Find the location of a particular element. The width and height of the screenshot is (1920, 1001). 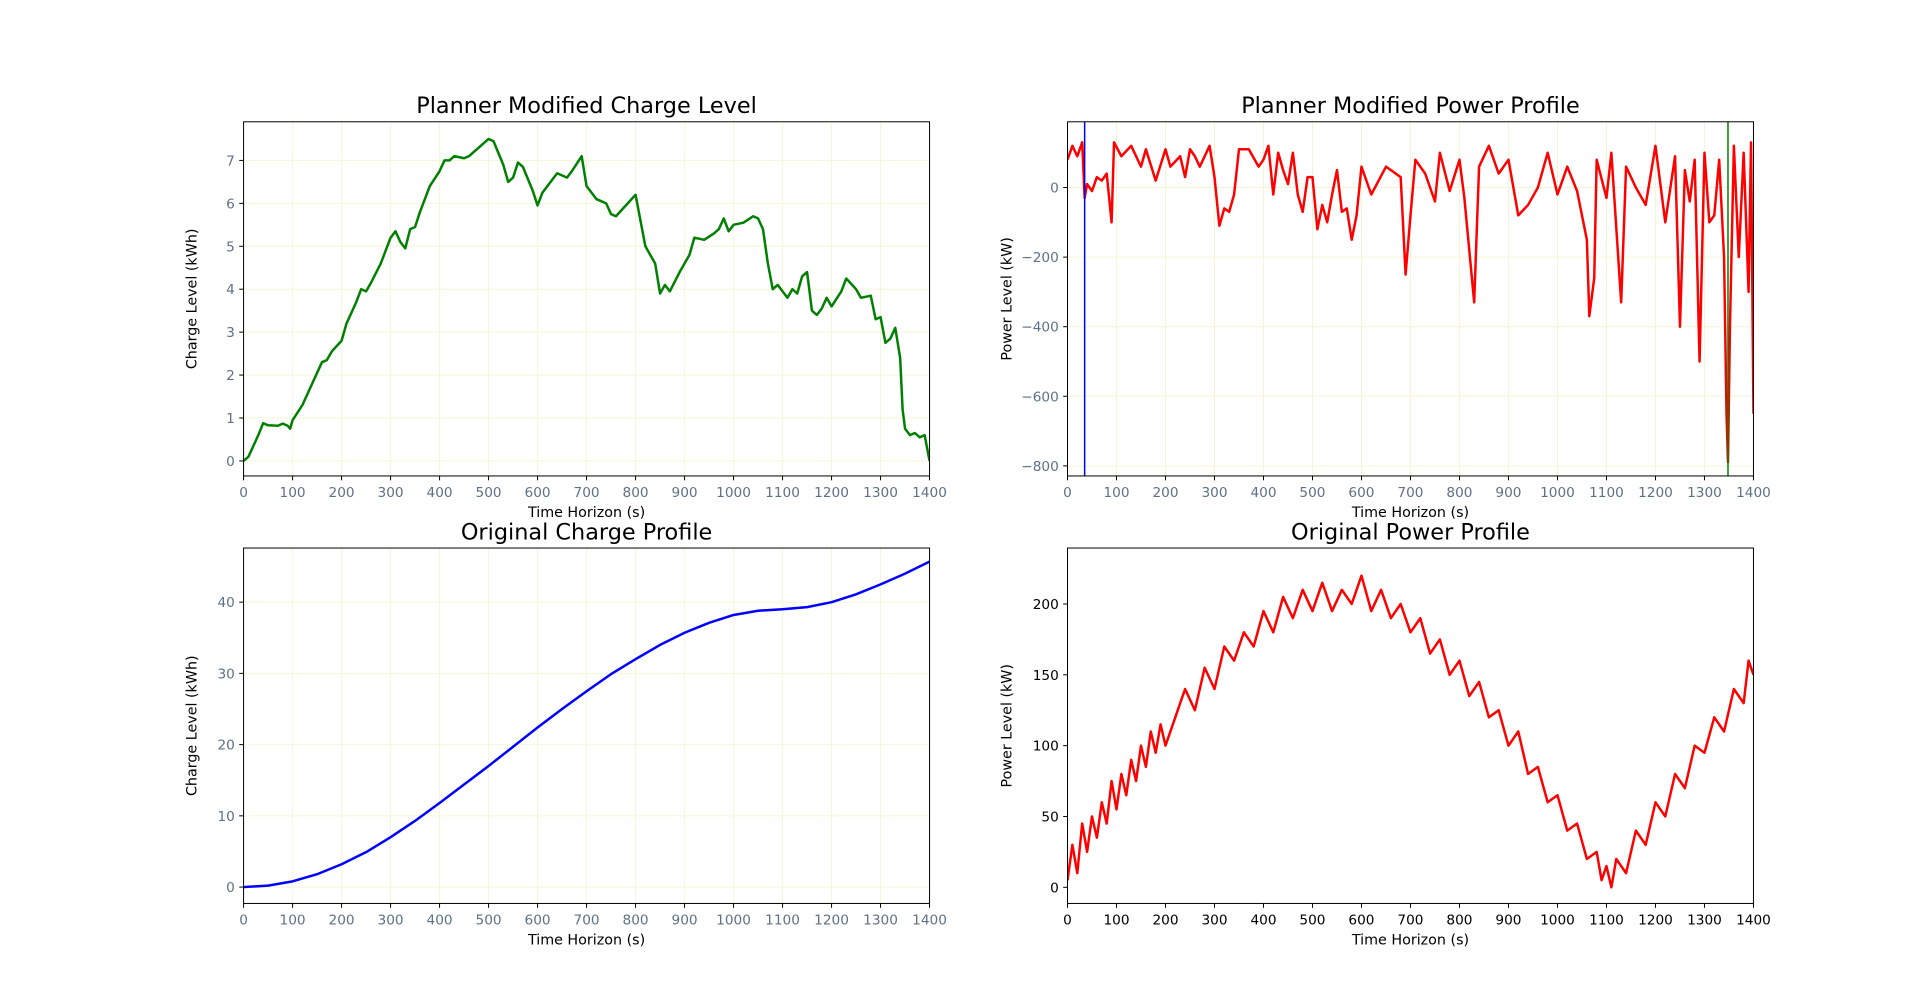

y-tick-label: −400 is located at coordinates (1040, 328).